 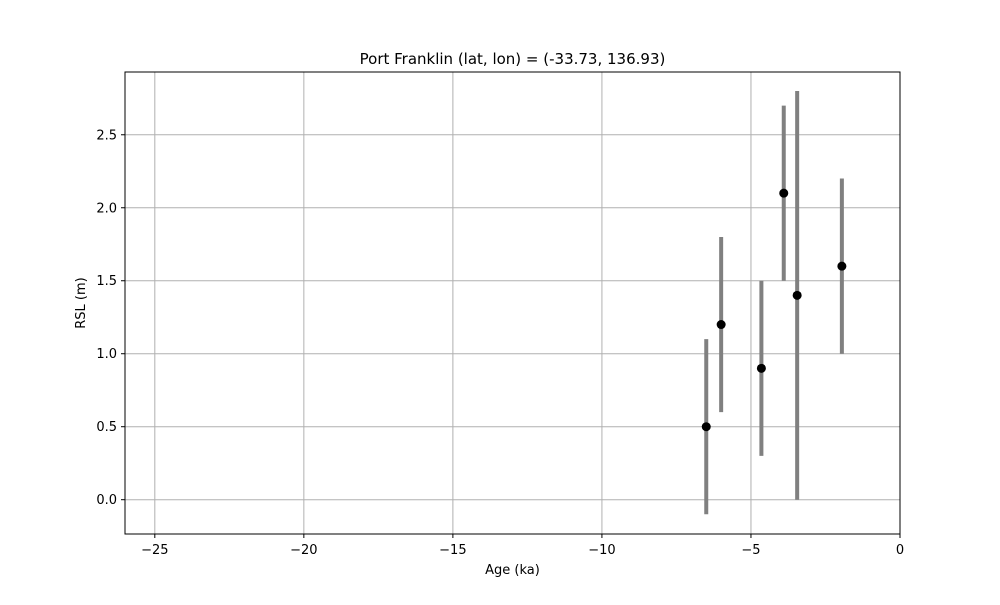 What do you see at coordinates (154, 550) in the screenshot?
I see `x-tick-label: −25` at bounding box center [154, 550].